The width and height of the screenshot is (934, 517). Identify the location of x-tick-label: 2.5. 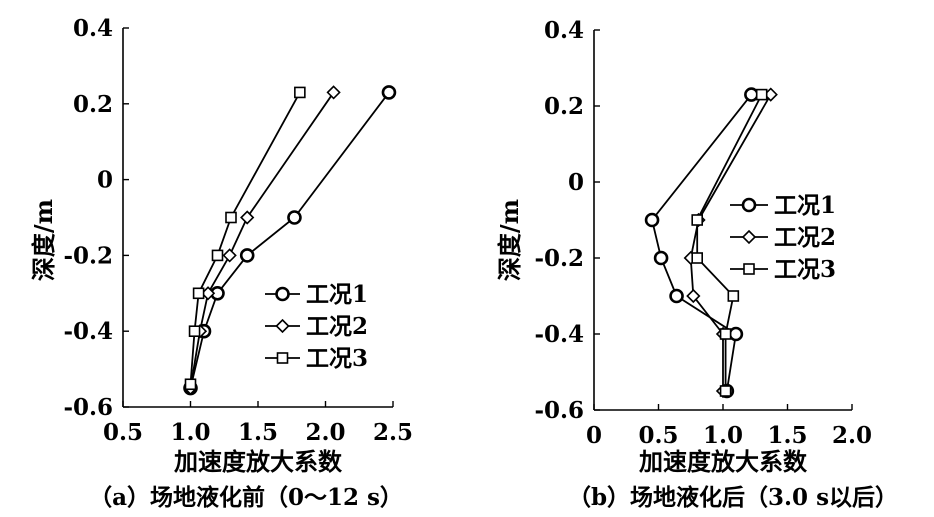
(393, 432).